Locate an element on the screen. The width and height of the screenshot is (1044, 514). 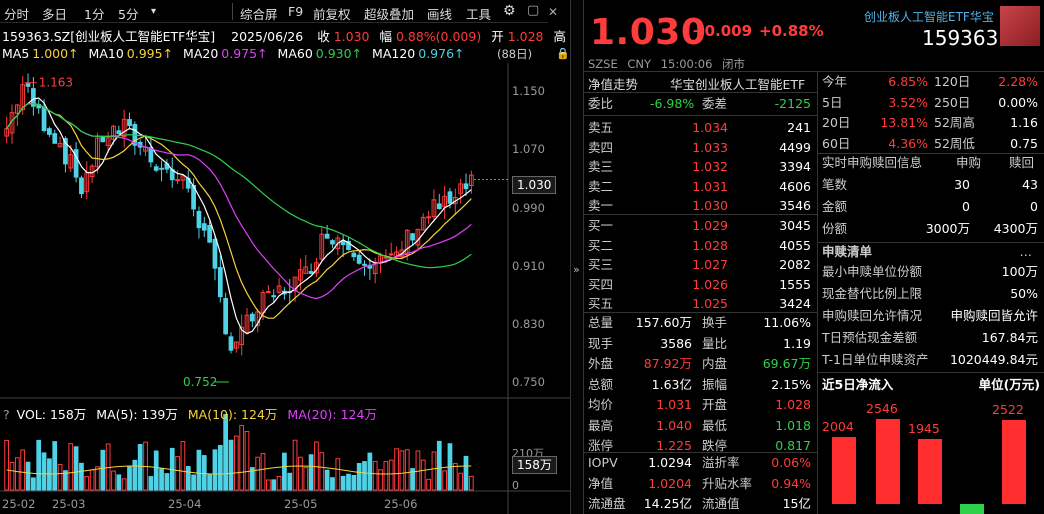
price-change: +0.009 is located at coordinates (722, 31).